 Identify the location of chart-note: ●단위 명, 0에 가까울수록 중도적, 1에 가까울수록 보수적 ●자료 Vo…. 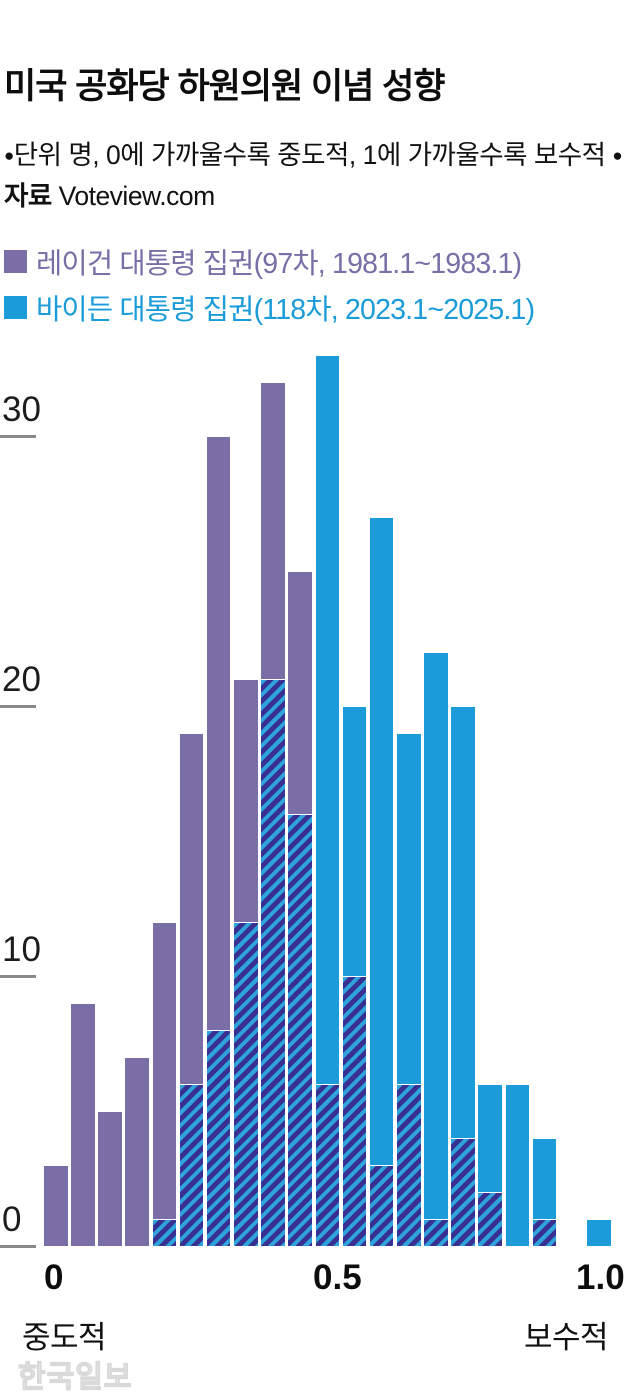
(320, 175).